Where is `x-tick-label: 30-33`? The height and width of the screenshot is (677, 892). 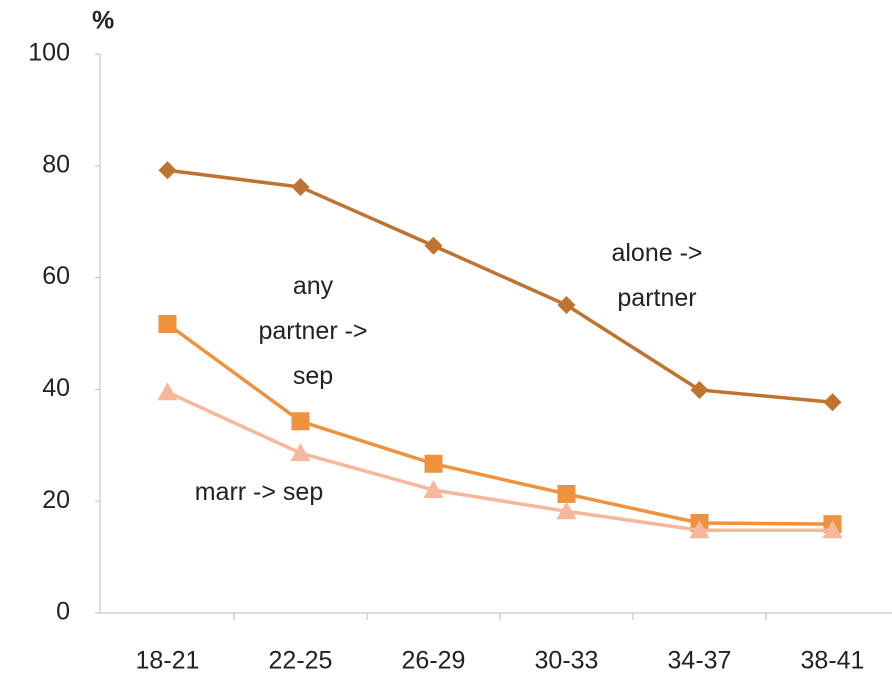 x-tick-label: 30-33 is located at coordinates (567, 661).